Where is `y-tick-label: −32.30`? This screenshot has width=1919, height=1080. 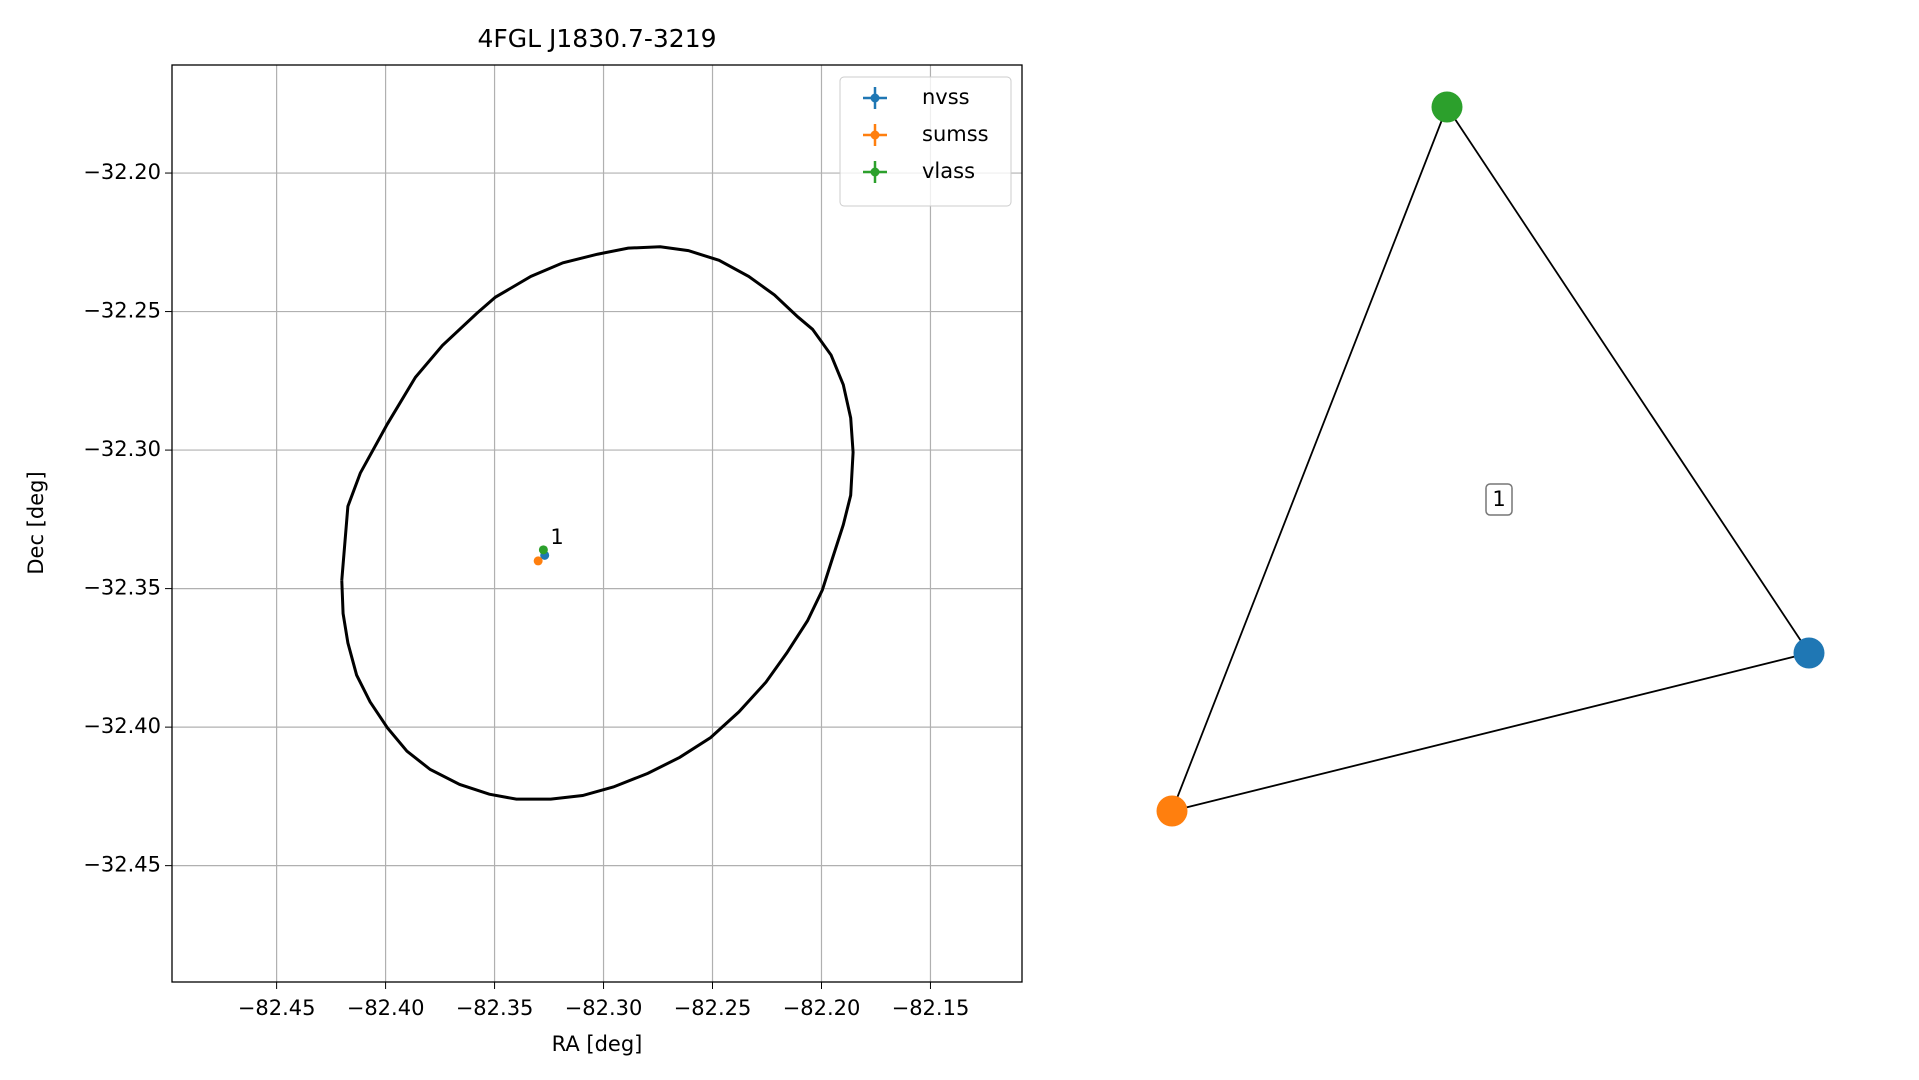 y-tick-label: −32.30 is located at coordinates (122, 449).